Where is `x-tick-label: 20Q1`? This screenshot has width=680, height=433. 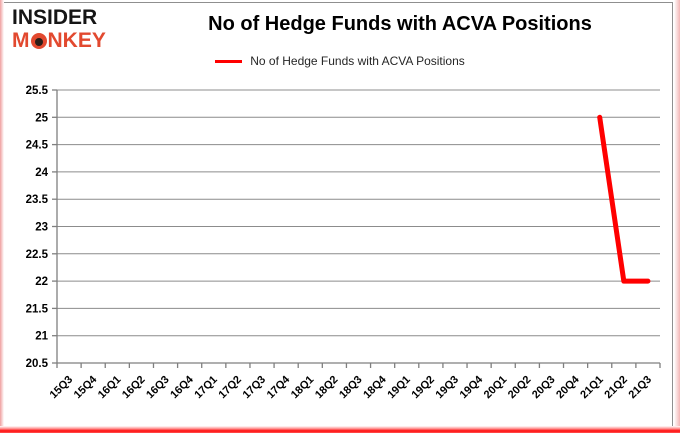 x-tick-label: 20Q1 is located at coordinates (496, 388).